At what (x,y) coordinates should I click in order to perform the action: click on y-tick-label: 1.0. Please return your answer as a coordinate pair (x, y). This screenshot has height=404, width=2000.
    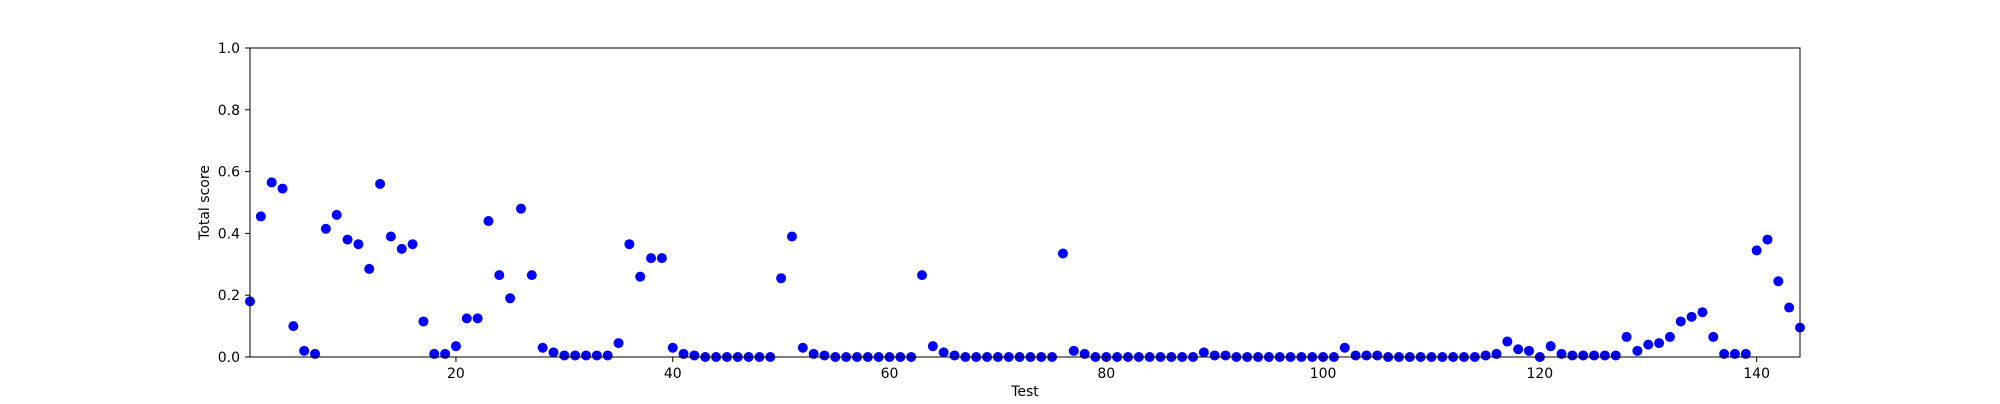
    Looking at the image, I should click on (229, 49).